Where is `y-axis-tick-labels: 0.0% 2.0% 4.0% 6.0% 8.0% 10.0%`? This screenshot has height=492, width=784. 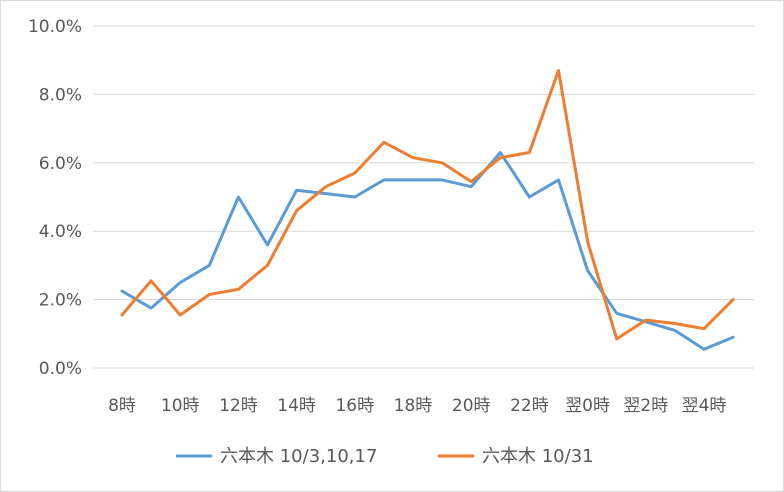 y-axis-tick-labels: 0.0% 2.0% 4.0% 6.0% 8.0% 10.0% is located at coordinates (55, 198).